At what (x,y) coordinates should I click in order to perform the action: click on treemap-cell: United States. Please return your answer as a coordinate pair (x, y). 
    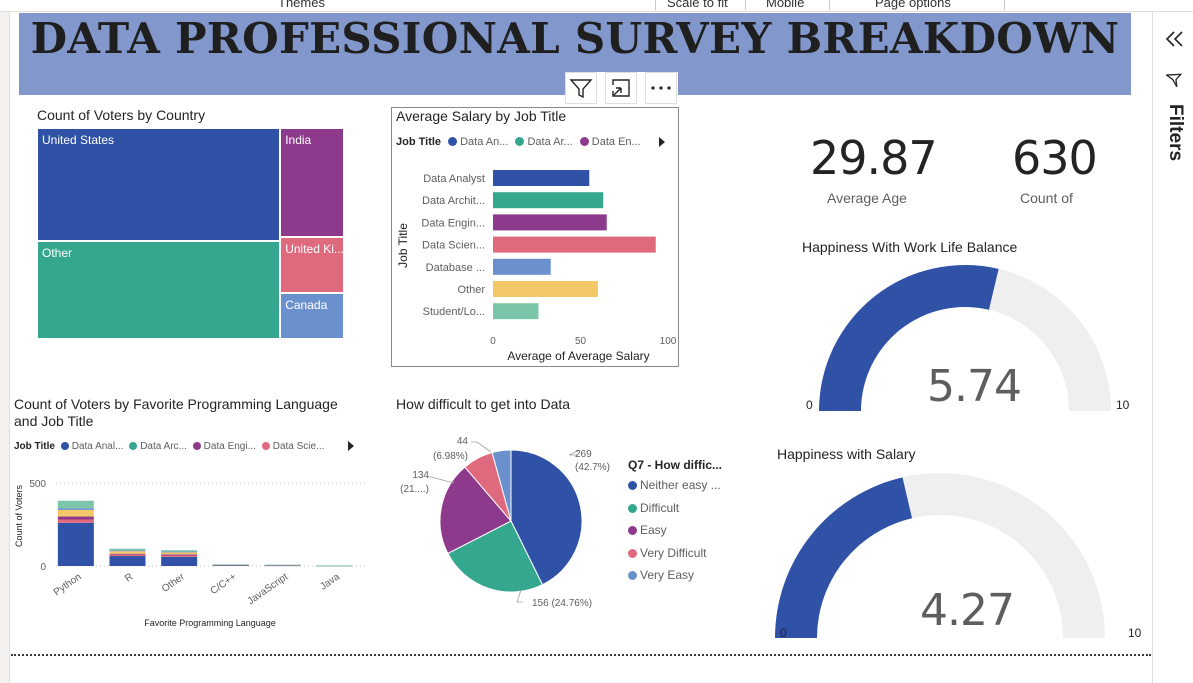
    Looking at the image, I should click on (159, 185).